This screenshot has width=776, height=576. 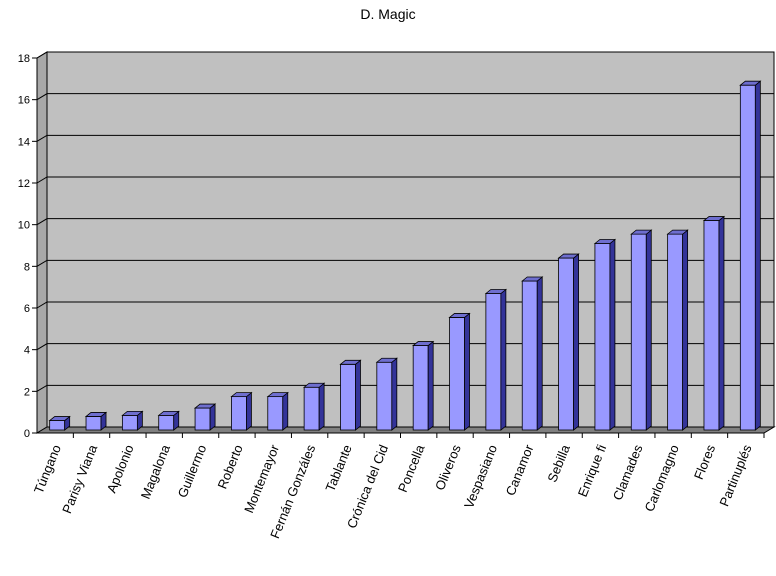 I want to click on category-label: Sebilla, so click(x=558, y=463).